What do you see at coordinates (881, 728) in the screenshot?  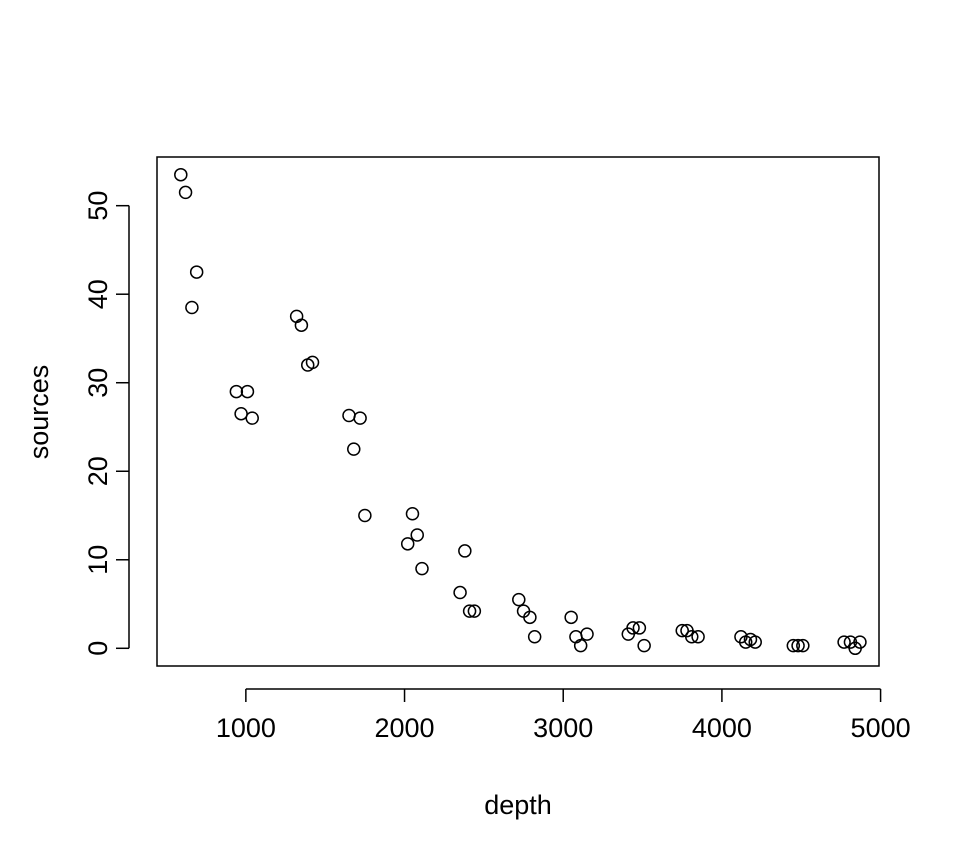 I see `x-tick-label: 5000` at bounding box center [881, 728].